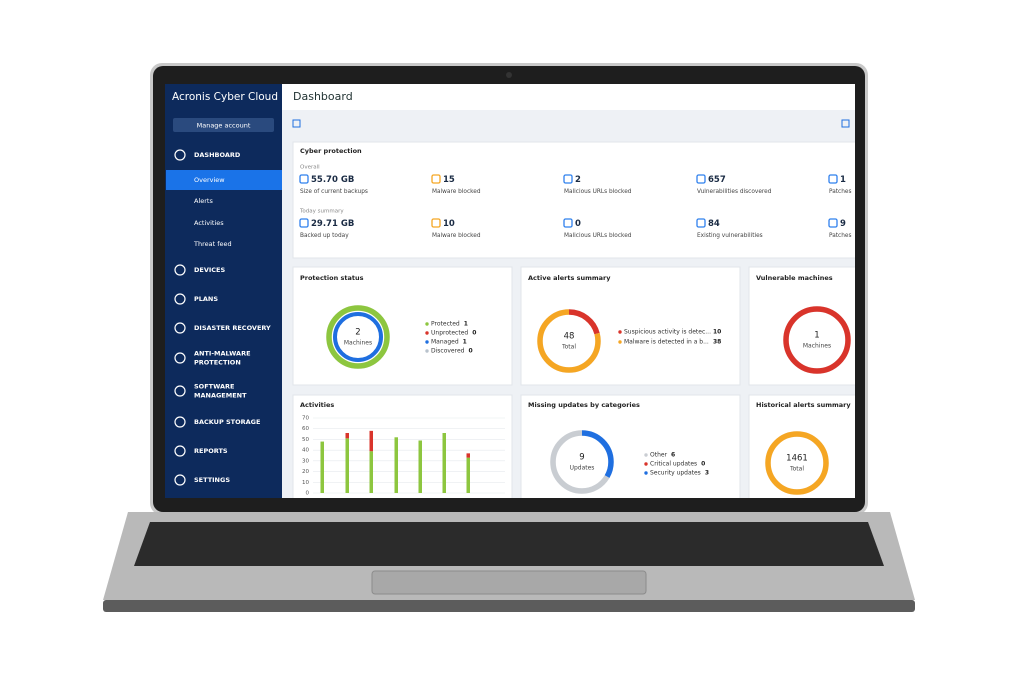 This screenshot has width=1018, height=679. I want to click on page-title: Dashboard, so click(323, 96).